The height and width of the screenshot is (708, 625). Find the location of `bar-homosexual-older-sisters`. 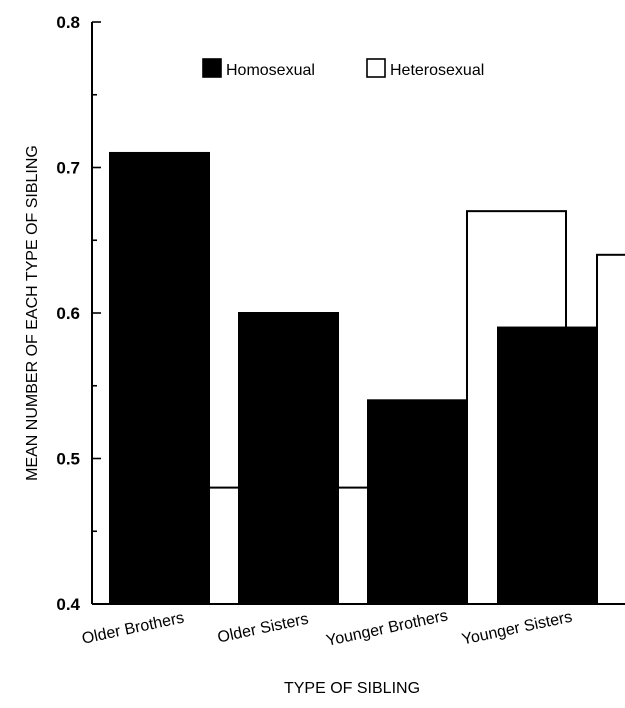

bar-homosexual-older-sisters is located at coordinates (288, 458).